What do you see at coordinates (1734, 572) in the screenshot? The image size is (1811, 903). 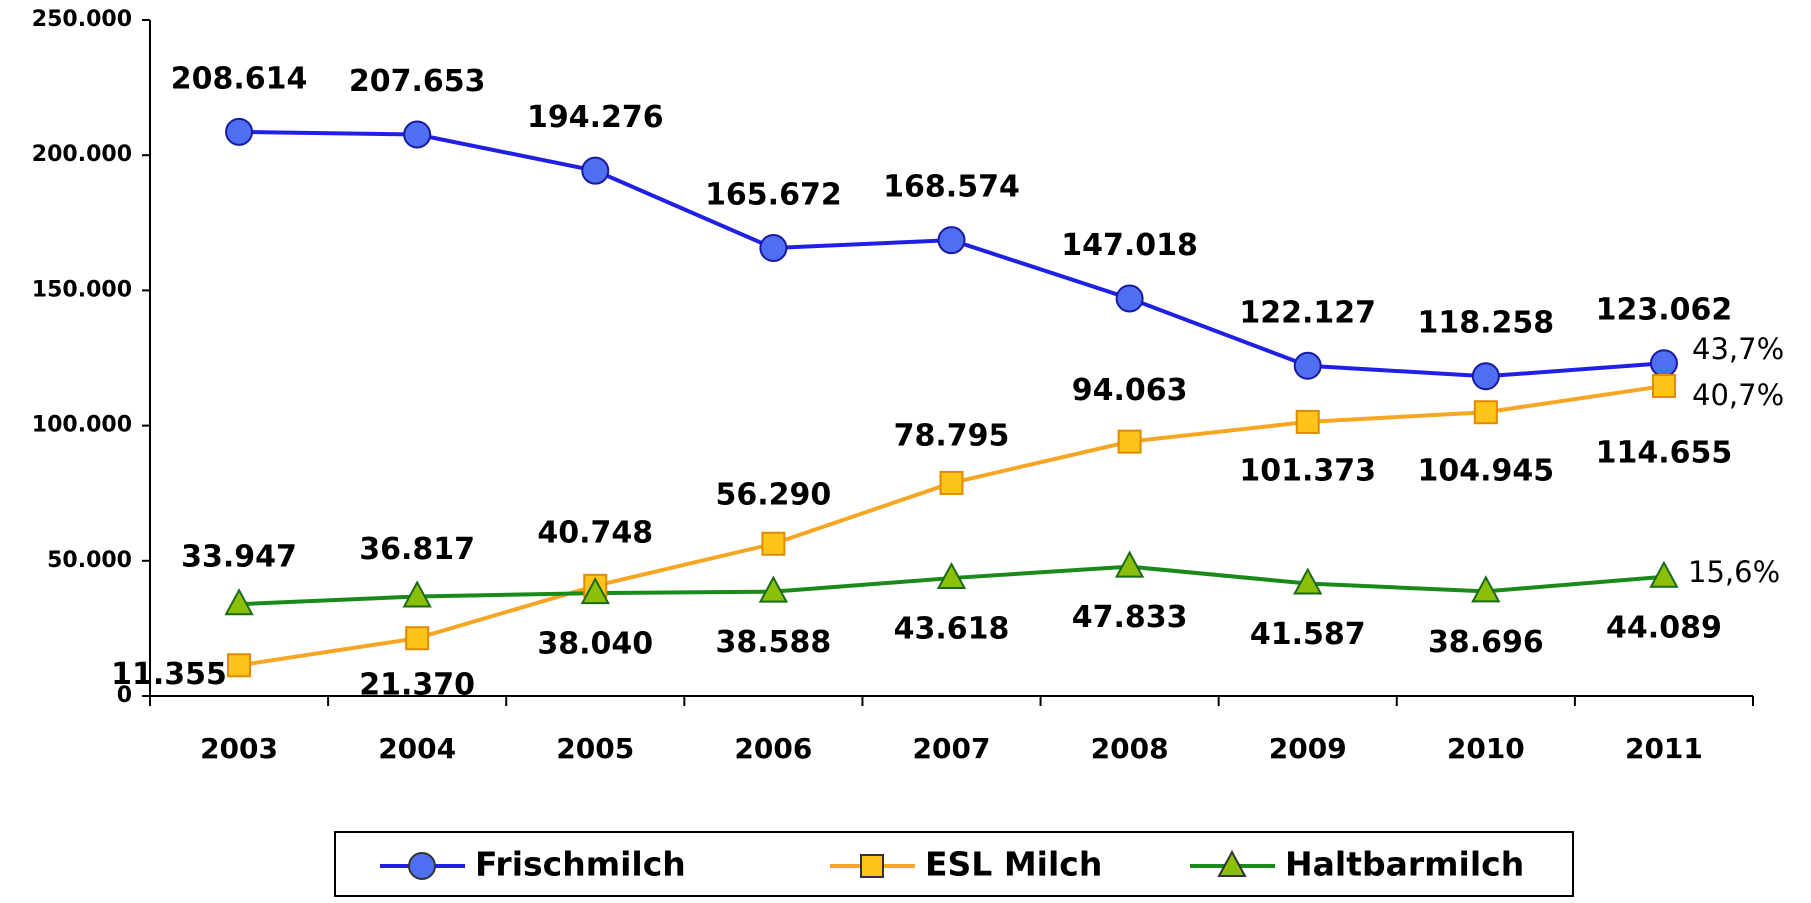 I see `annotation: 15,6%` at bounding box center [1734, 572].